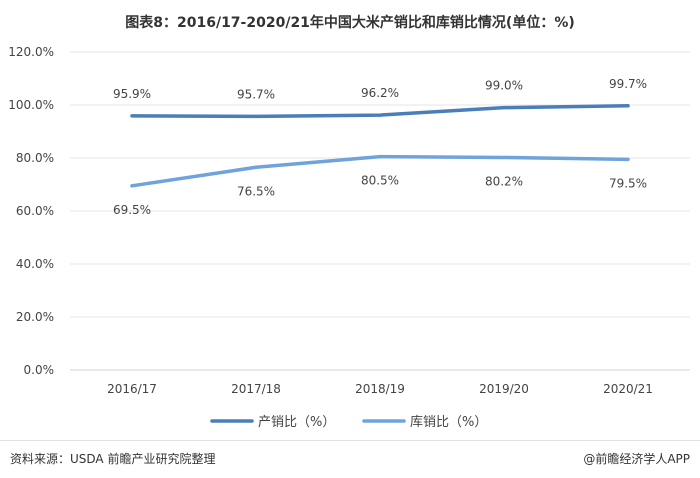  I want to click on data-label: 79.5%, so click(628, 183).